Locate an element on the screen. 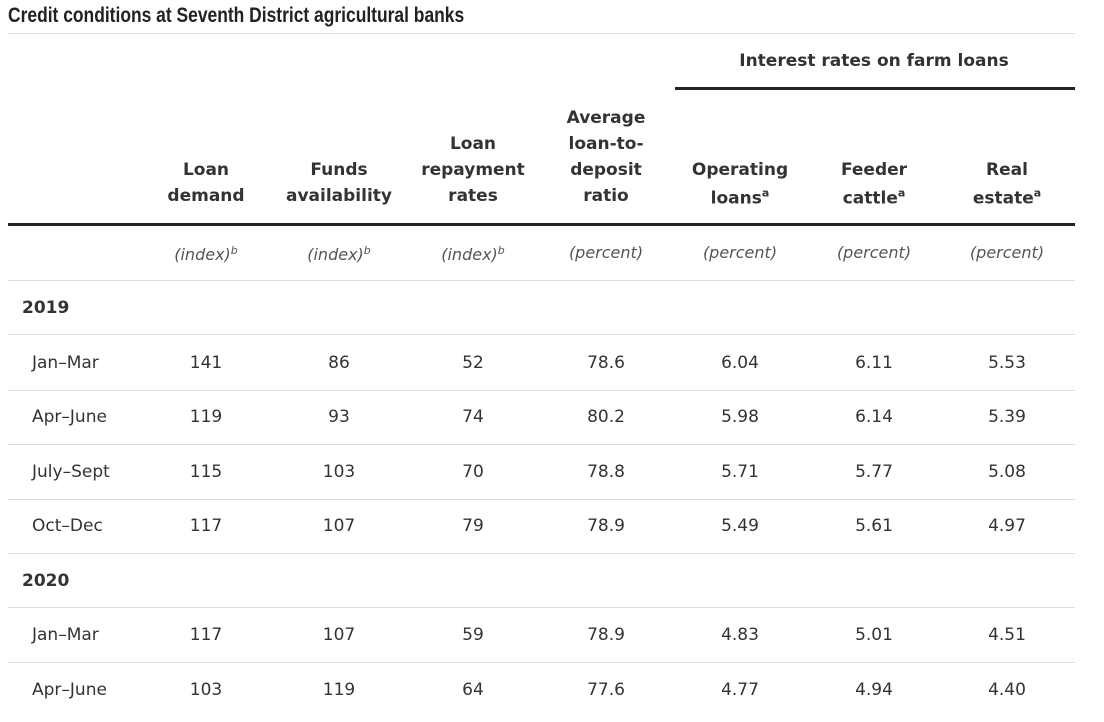  cell: 78.6 is located at coordinates (606, 362).